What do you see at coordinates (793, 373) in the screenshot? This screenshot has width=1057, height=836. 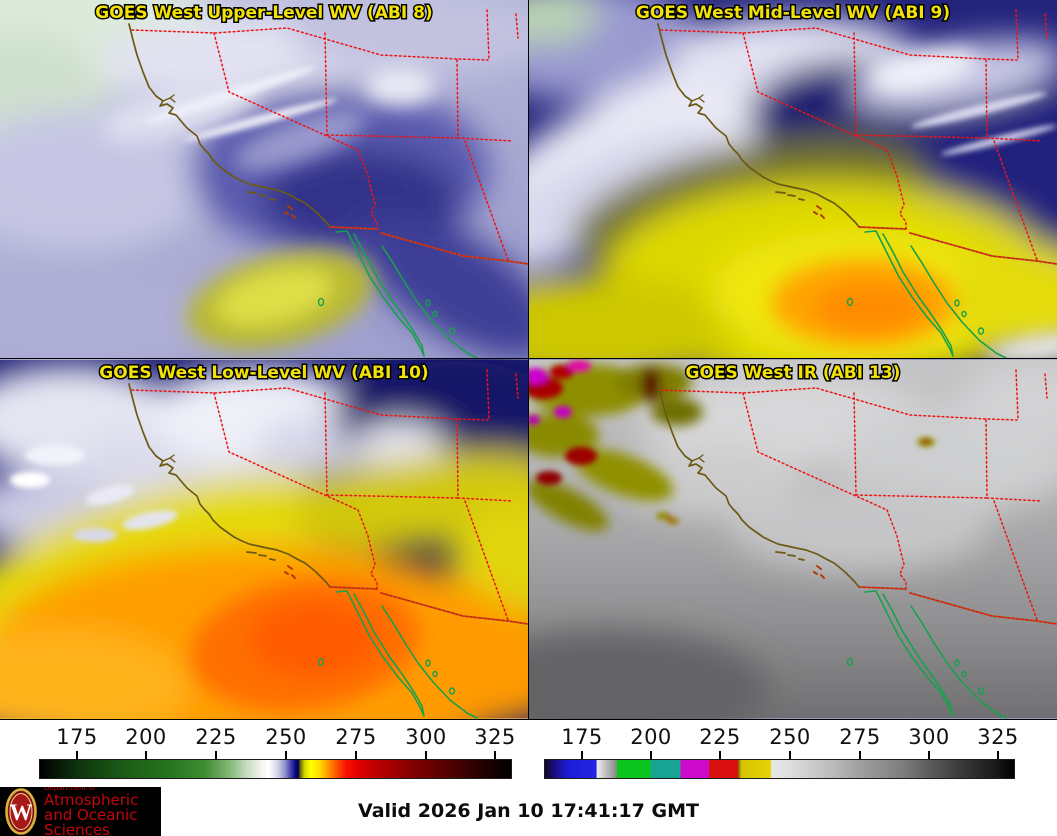 I see `panel-title-abi13: GOES West IR (ABI 13)` at bounding box center [793, 373].